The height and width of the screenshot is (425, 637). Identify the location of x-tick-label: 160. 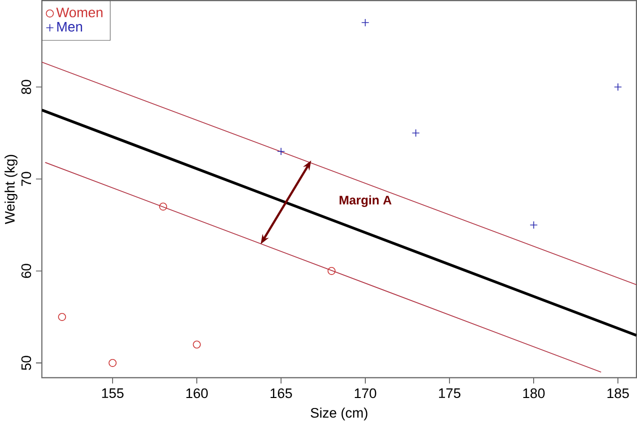
(197, 393).